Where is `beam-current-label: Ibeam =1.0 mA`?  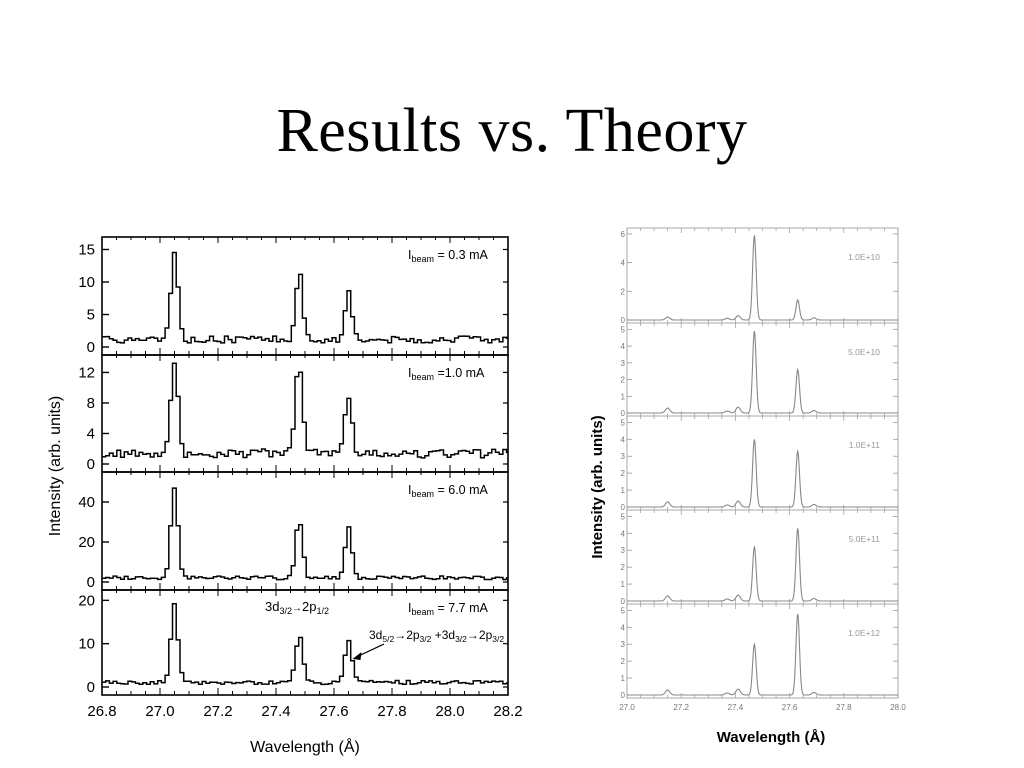
beam-current-label: Ibeam =1.0 mA is located at coordinates (446, 374).